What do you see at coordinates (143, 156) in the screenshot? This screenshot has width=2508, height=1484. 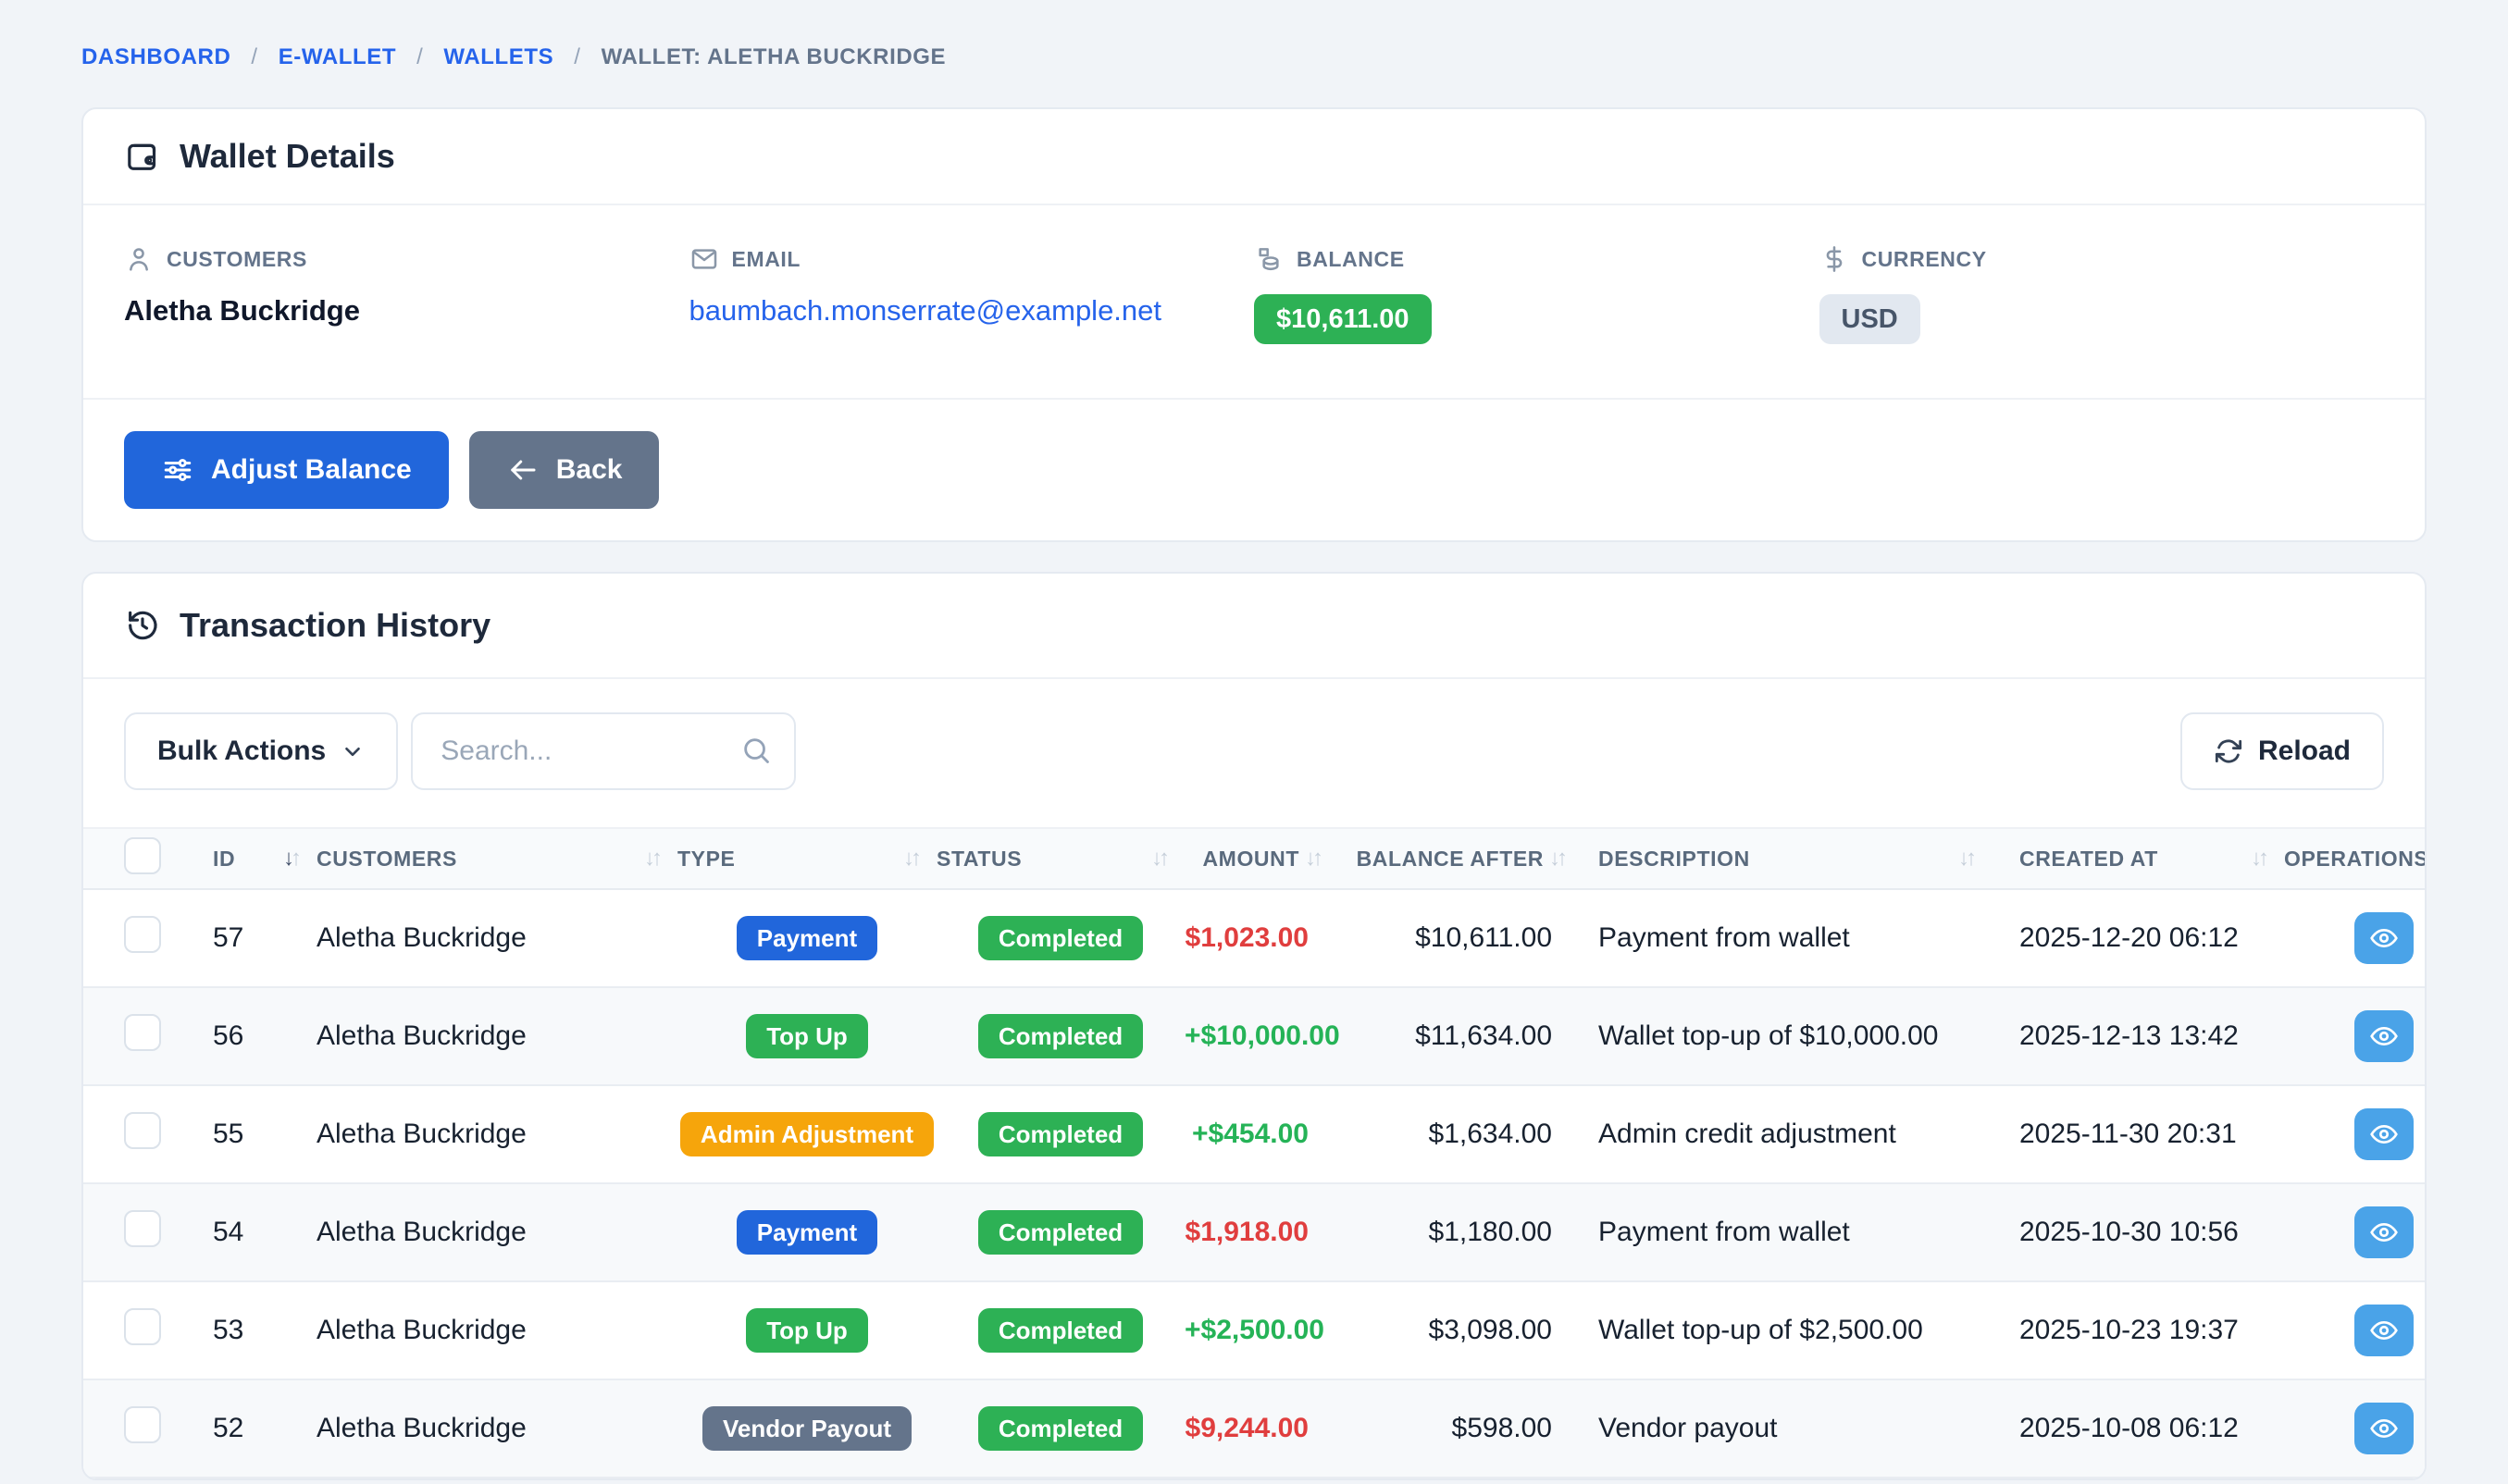 I see `wallet-icon` at bounding box center [143, 156].